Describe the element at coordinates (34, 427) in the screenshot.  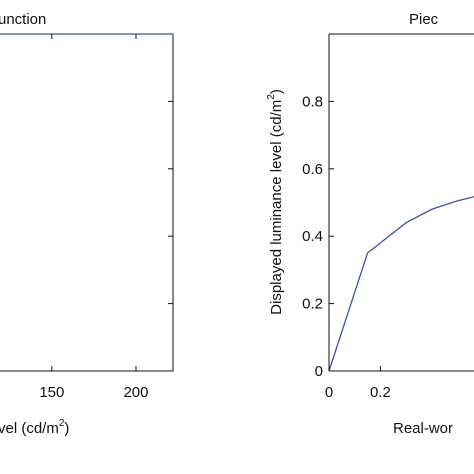
I see `left-x-axis-label: vel (cd/m2)` at that location.